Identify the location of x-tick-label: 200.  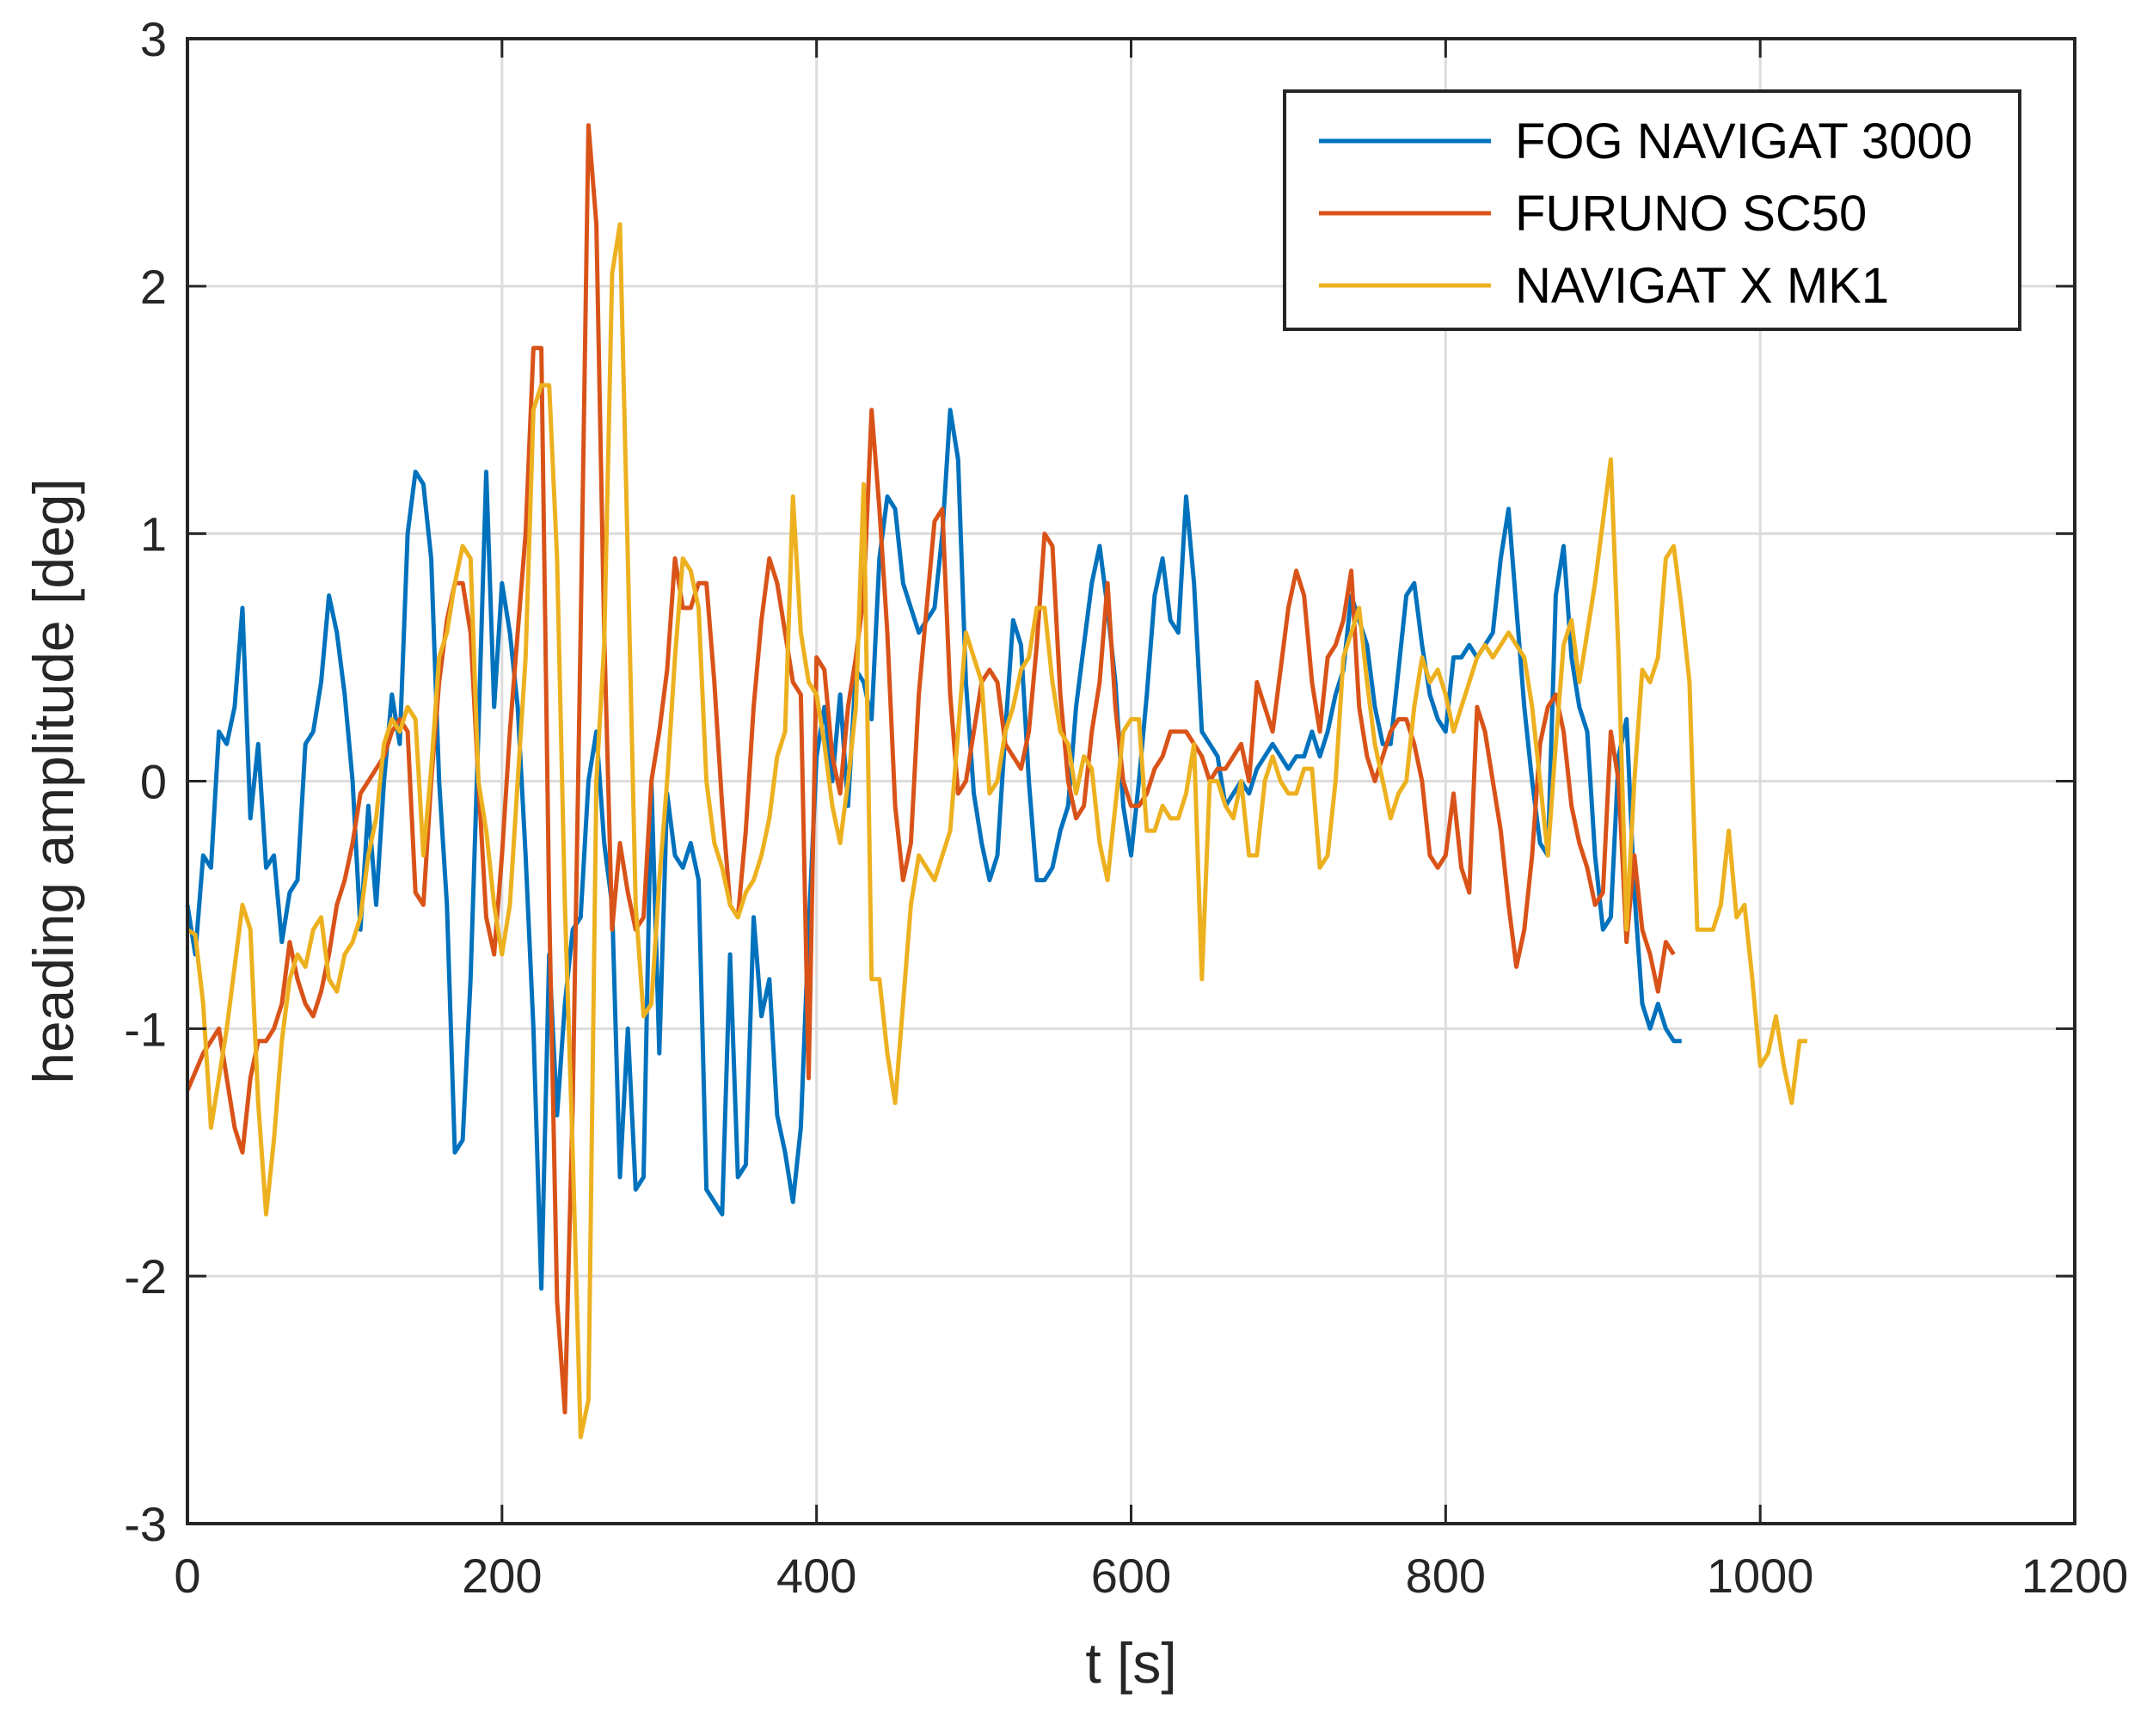
(502, 1576).